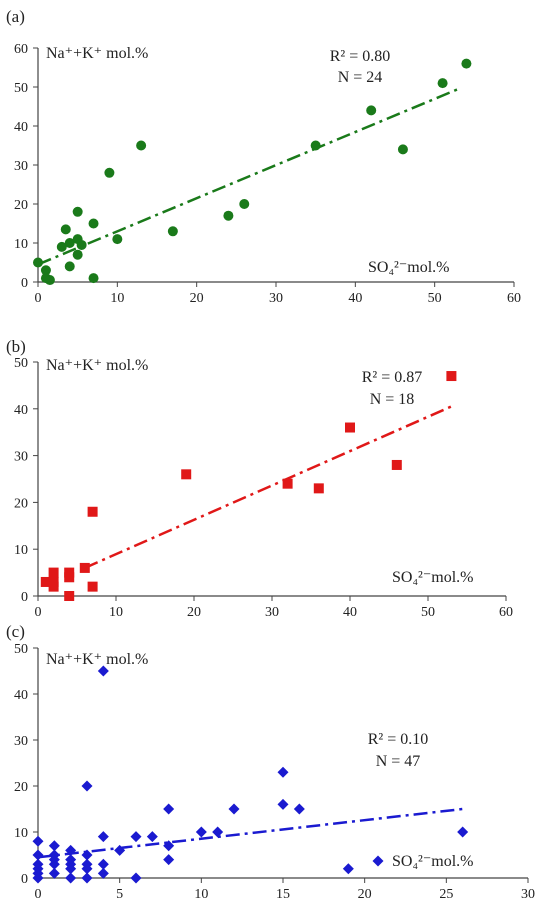 The image size is (550, 918). I want to click on x-tick-label: 25, so click(446, 894).